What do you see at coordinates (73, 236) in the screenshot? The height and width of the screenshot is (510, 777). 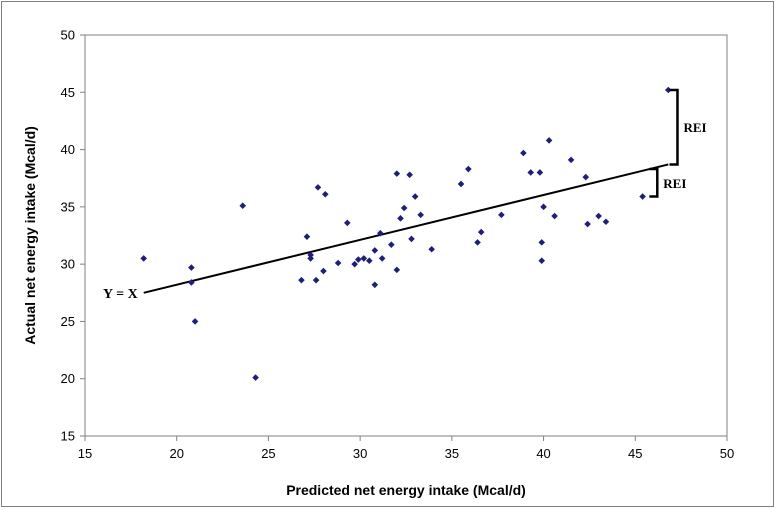 I see `y-axis-ticks: 15 20 25 30 35 40 45 50` at bounding box center [73, 236].